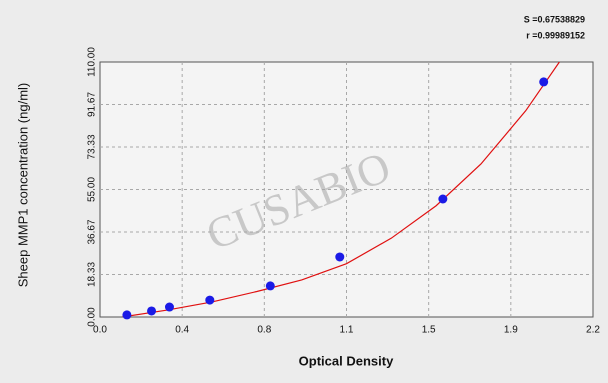 The image size is (608, 383). Describe the element at coordinates (92, 274) in the screenshot. I see `y-tick-label: 18.33` at that location.